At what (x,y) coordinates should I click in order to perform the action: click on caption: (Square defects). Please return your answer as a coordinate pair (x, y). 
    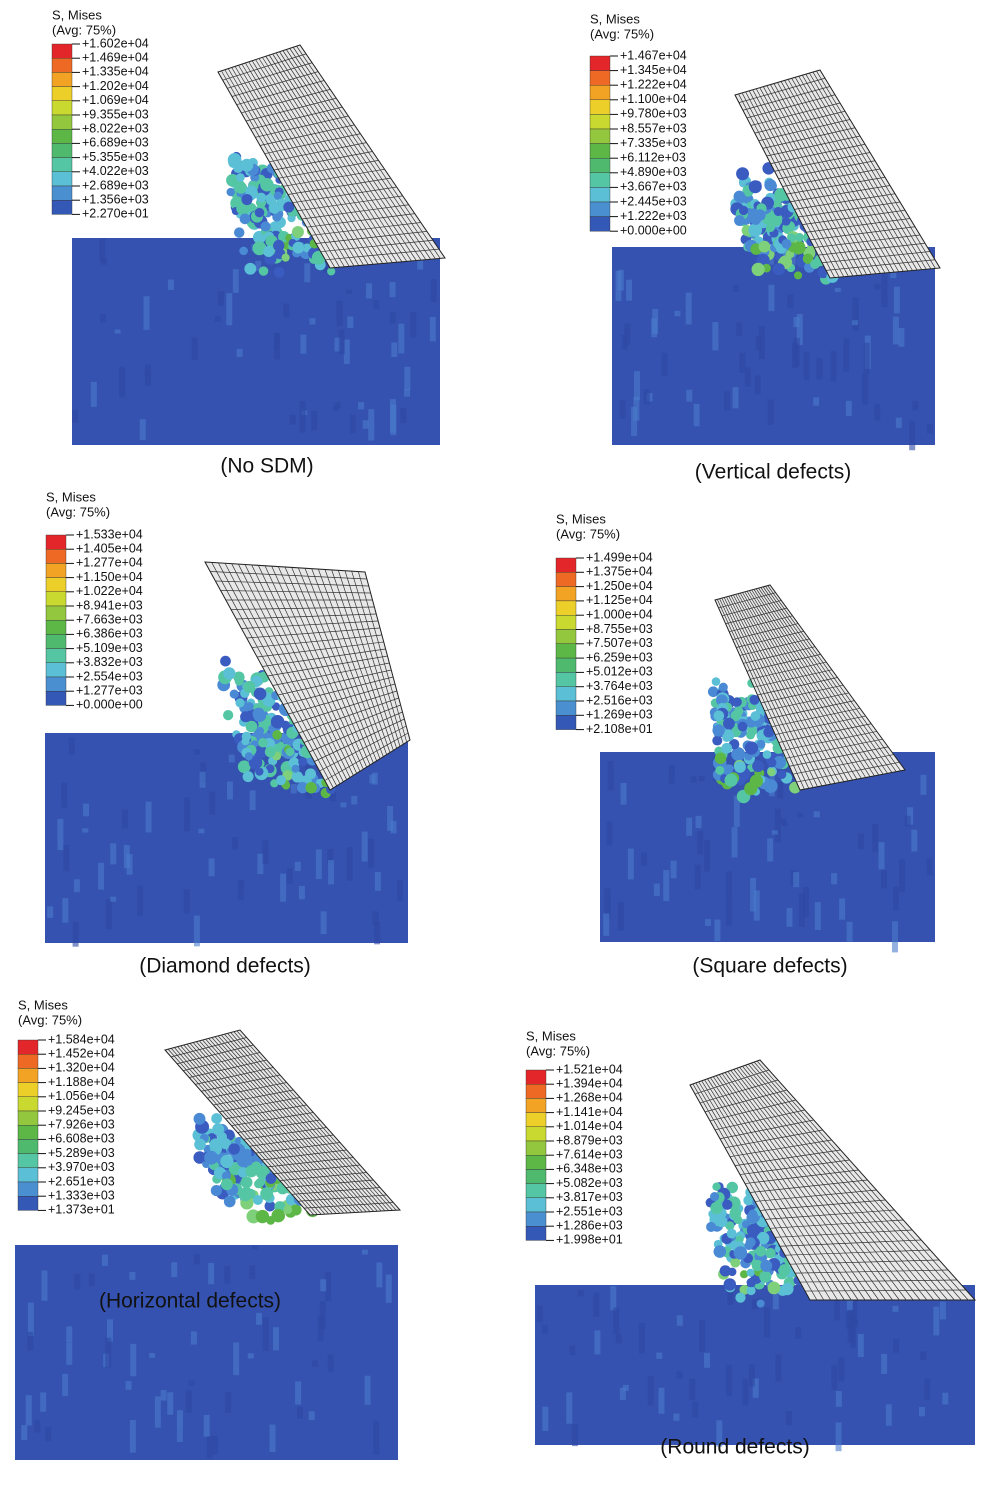
    Looking at the image, I should click on (769, 966).